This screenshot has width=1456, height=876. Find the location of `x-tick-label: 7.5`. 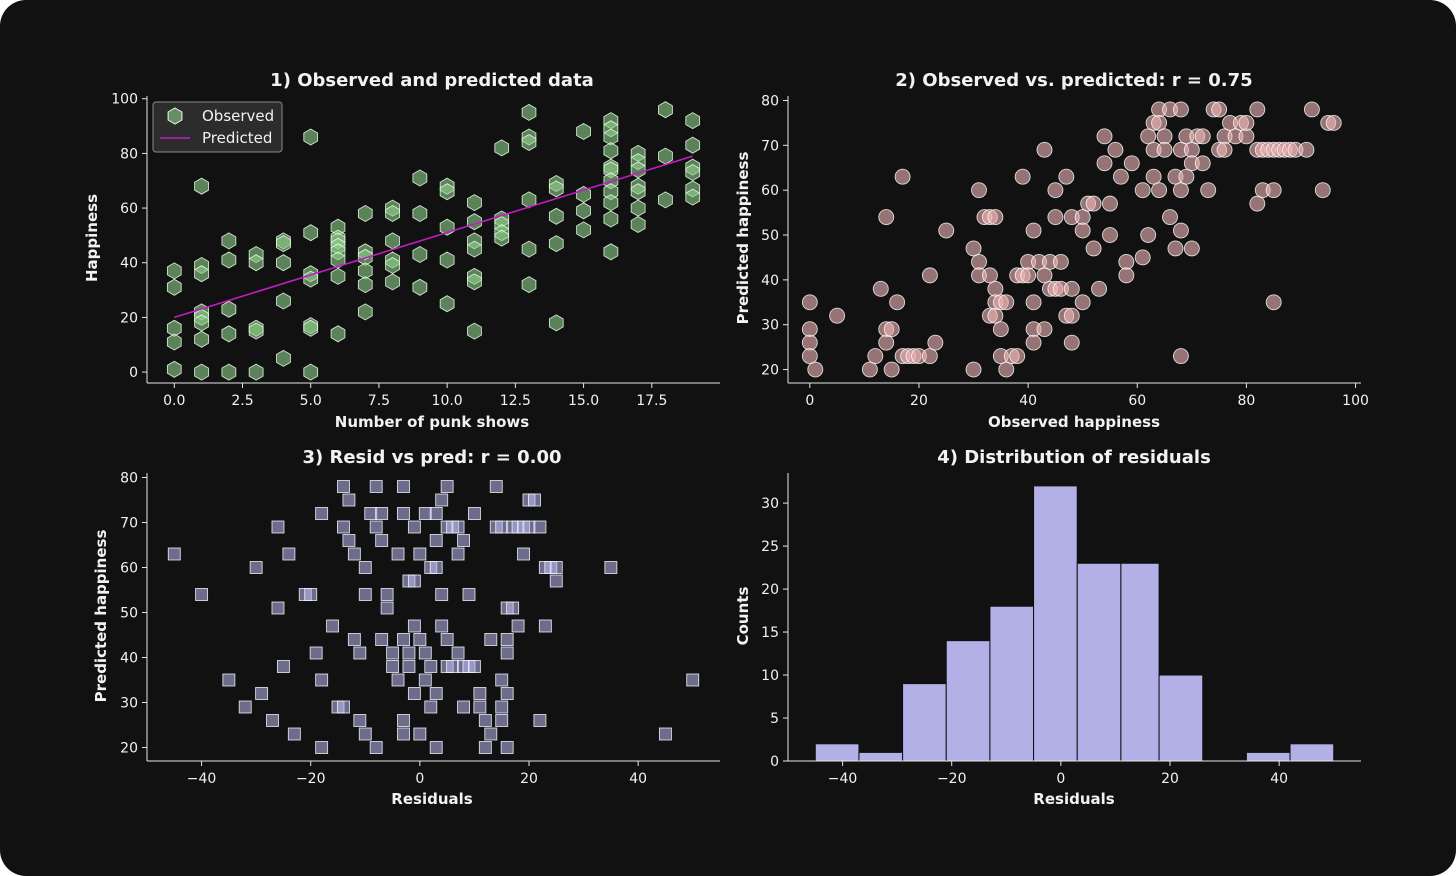

x-tick-label: 7.5 is located at coordinates (379, 401).